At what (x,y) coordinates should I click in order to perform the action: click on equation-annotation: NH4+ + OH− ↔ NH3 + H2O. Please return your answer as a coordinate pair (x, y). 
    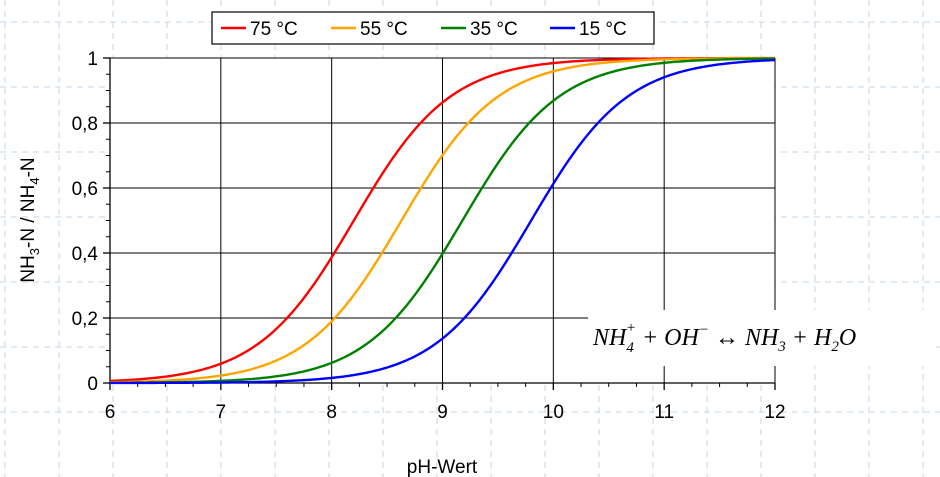
    Looking at the image, I should click on (762, 338).